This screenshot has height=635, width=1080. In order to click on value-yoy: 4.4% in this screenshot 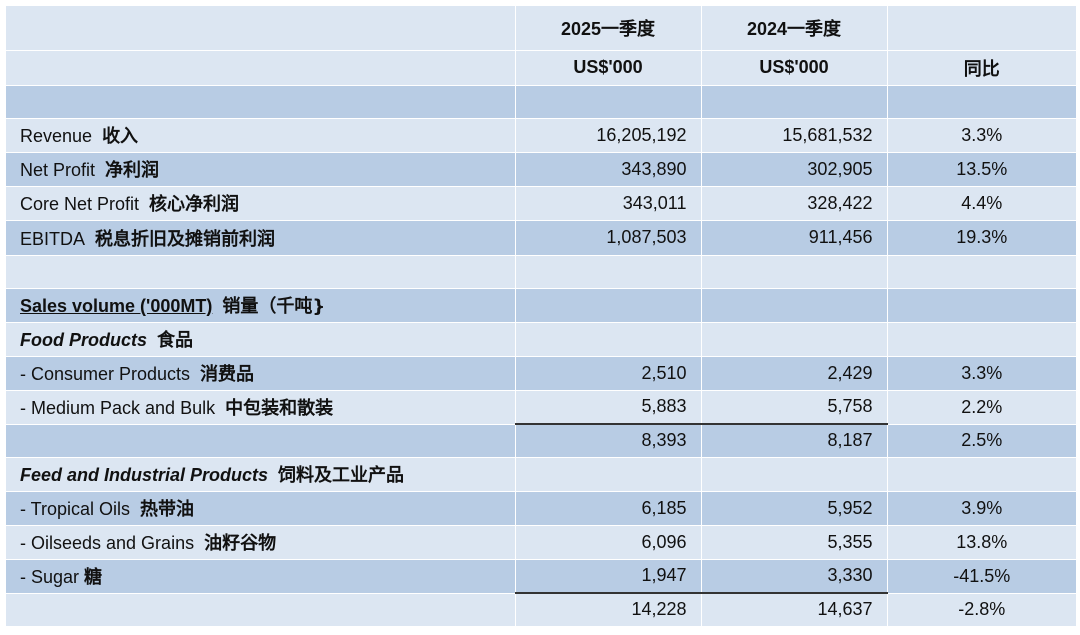, I will do `click(981, 203)`.